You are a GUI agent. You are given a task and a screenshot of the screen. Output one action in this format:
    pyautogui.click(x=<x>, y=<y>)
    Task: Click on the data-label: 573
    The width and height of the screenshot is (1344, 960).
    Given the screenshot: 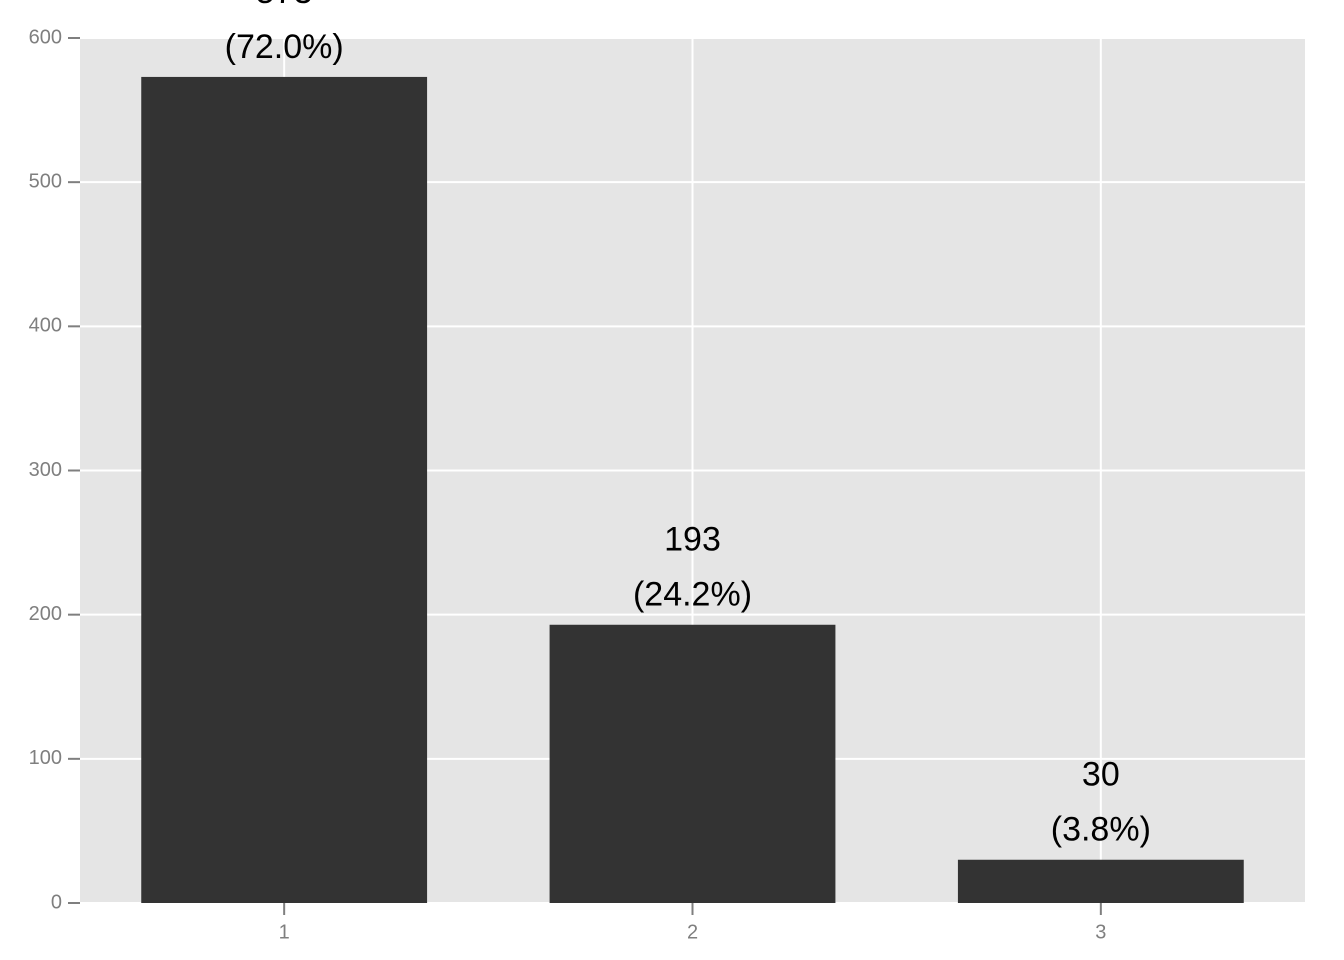 What is the action you would take?
    pyautogui.click(x=284, y=5)
    